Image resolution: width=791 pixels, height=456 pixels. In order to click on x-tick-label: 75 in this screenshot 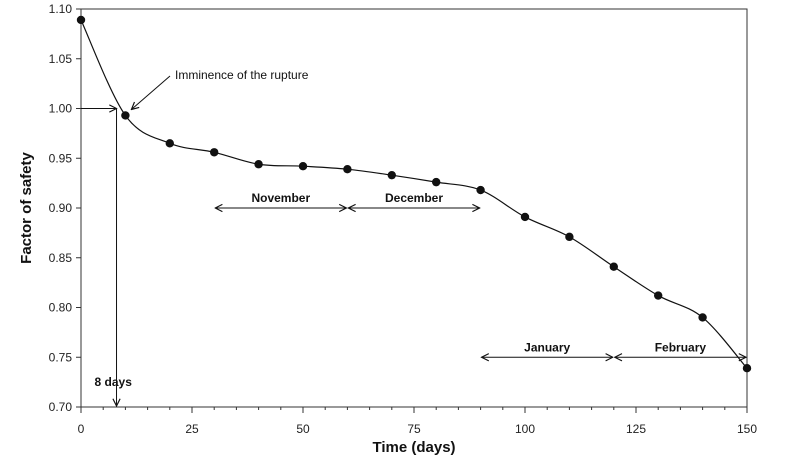, I will do `click(414, 429)`.